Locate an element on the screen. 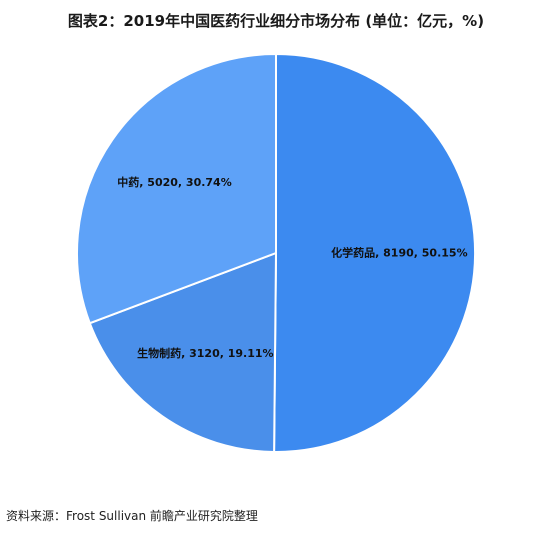 The image size is (552, 546). pie-slice-biologic is located at coordinates (182, 352).